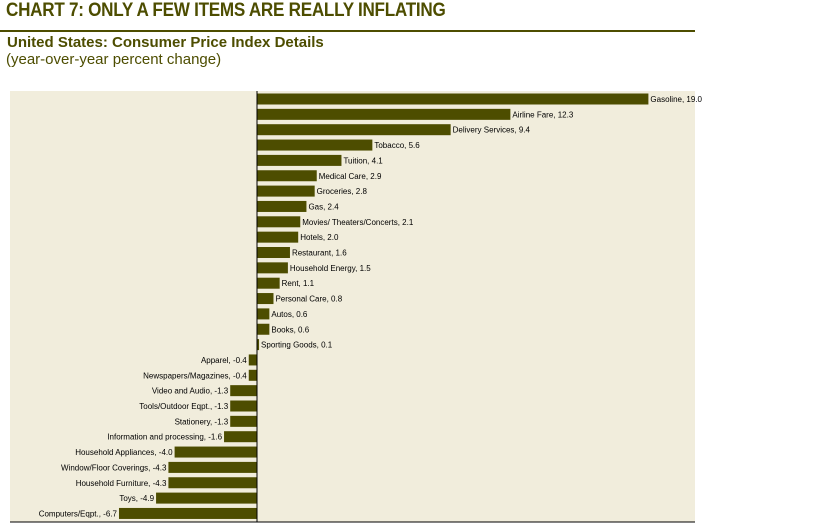  I want to click on data-label-24: Window/Floor Coverings, -4.3, so click(114, 467).